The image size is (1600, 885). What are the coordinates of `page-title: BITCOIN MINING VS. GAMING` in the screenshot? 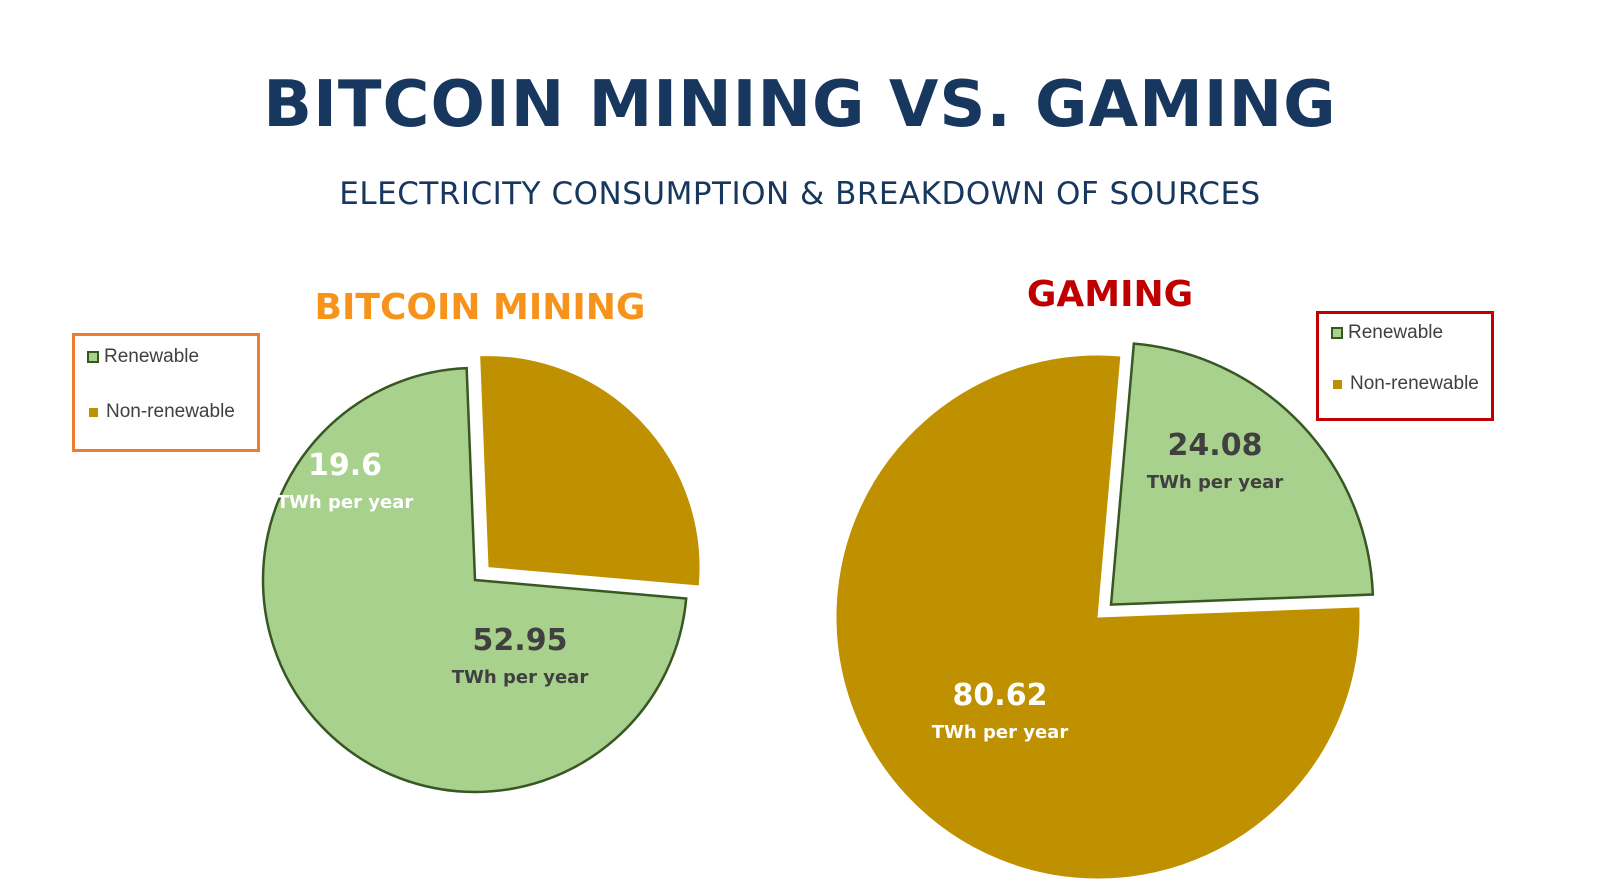 It's located at (800, 105).